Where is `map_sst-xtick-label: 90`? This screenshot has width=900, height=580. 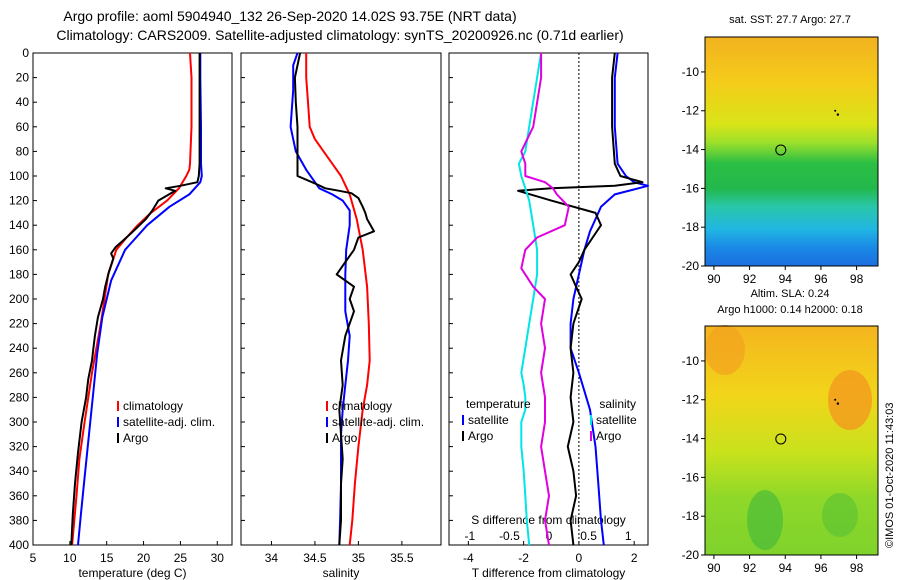
map_sst-xtick-label: 90 is located at coordinates (714, 279).